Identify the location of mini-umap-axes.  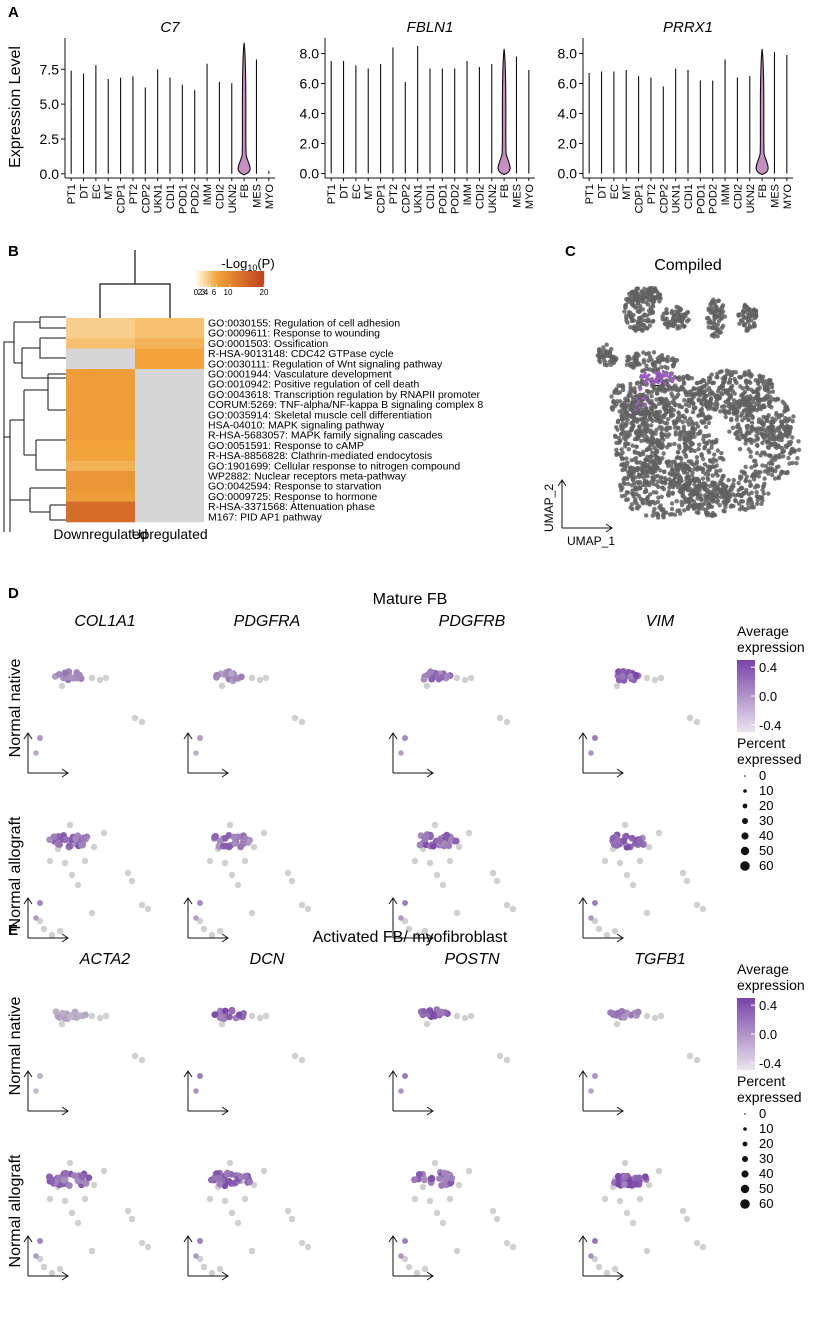
(411, 920).